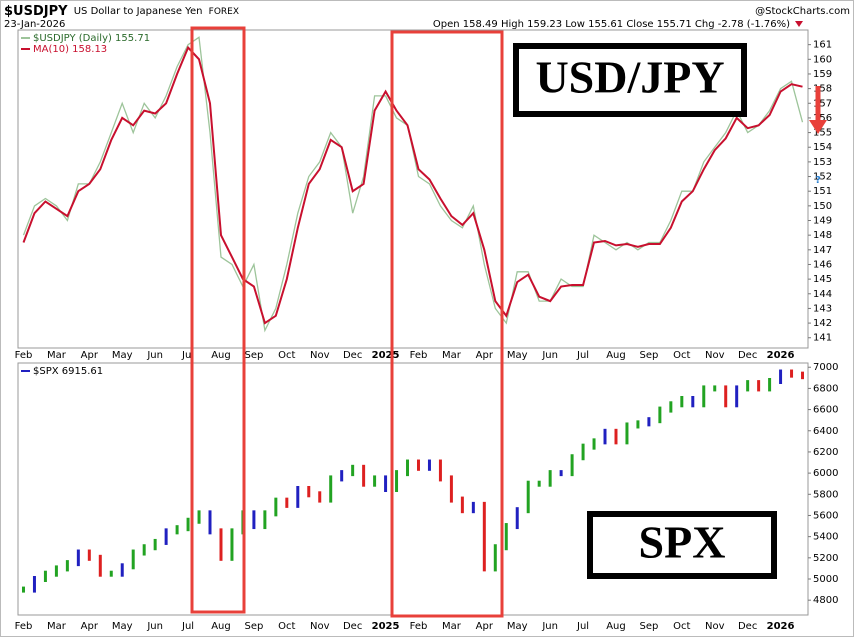  What do you see at coordinates (822, 235) in the screenshot?
I see `y-tick-label: 148` at bounding box center [822, 235].